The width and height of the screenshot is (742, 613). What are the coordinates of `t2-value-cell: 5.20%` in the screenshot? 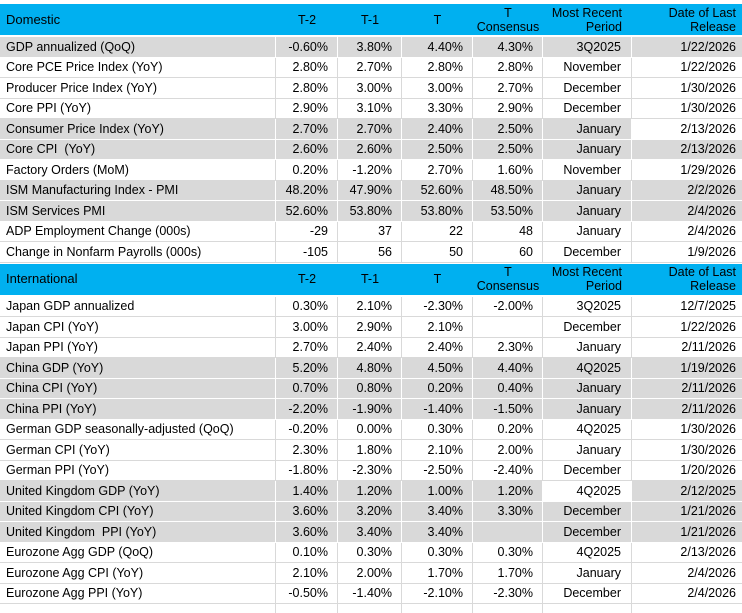 It's located at (307, 368).